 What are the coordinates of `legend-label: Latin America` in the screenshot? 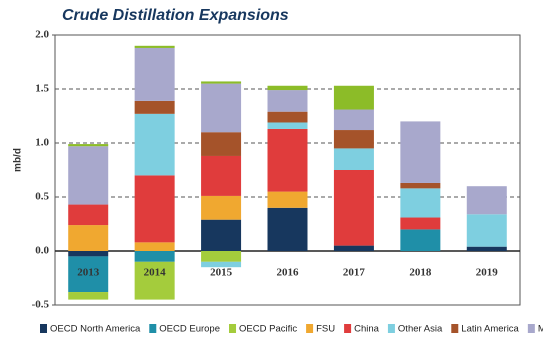 It's located at (490, 329).